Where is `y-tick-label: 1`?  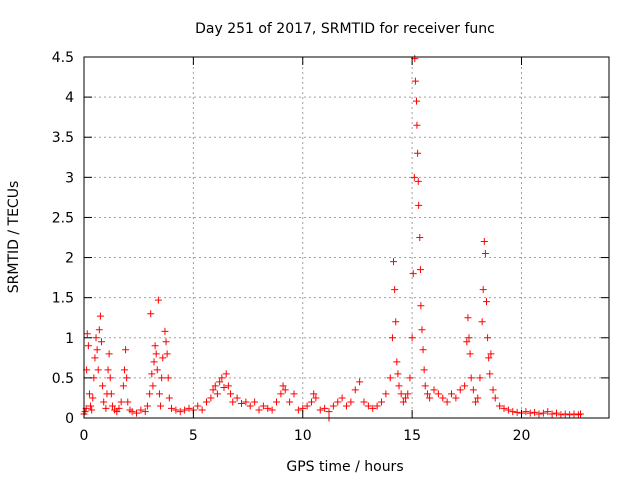
y-tick-label: 1 is located at coordinates (69, 339).